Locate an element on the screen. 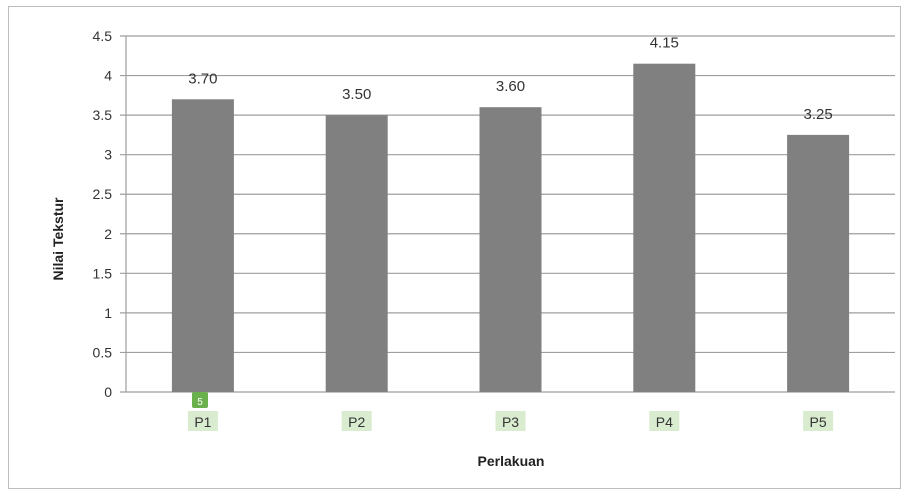  x-category-labels: P1 P2 P3 P4 P5 is located at coordinates (510, 421).